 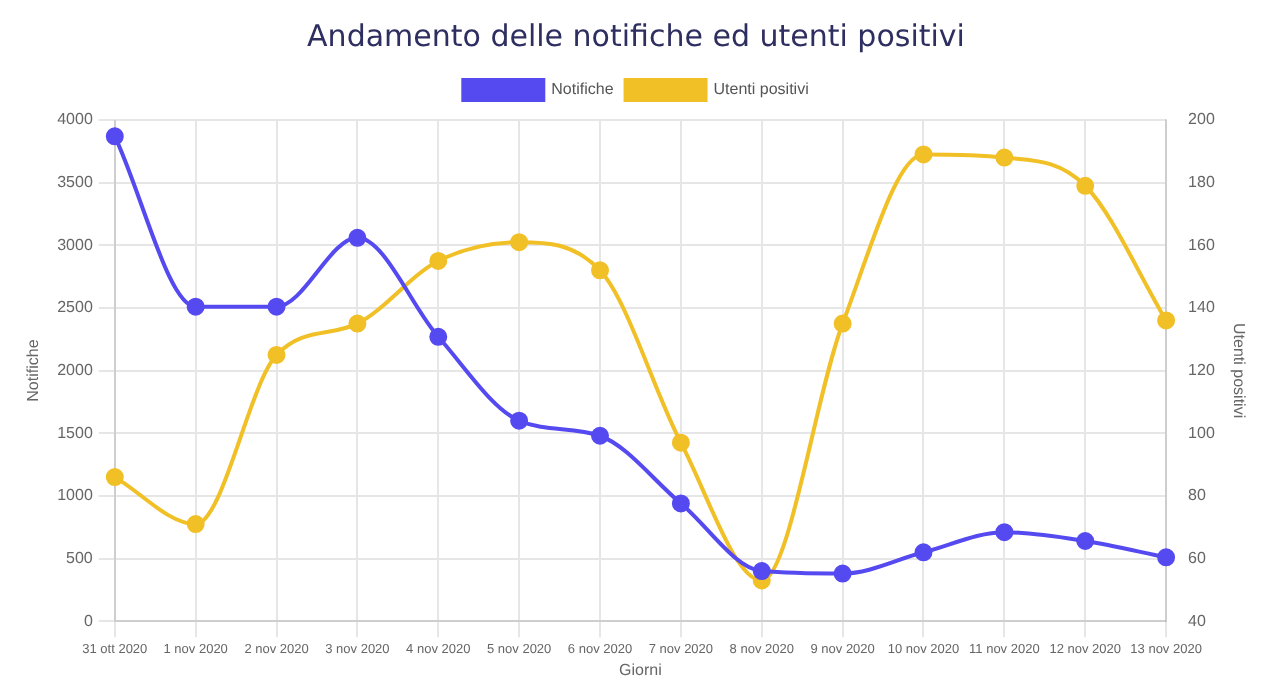 What do you see at coordinates (75, 370) in the screenshot?
I see `y-tick-label: 2000` at bounding box center [75, 370].